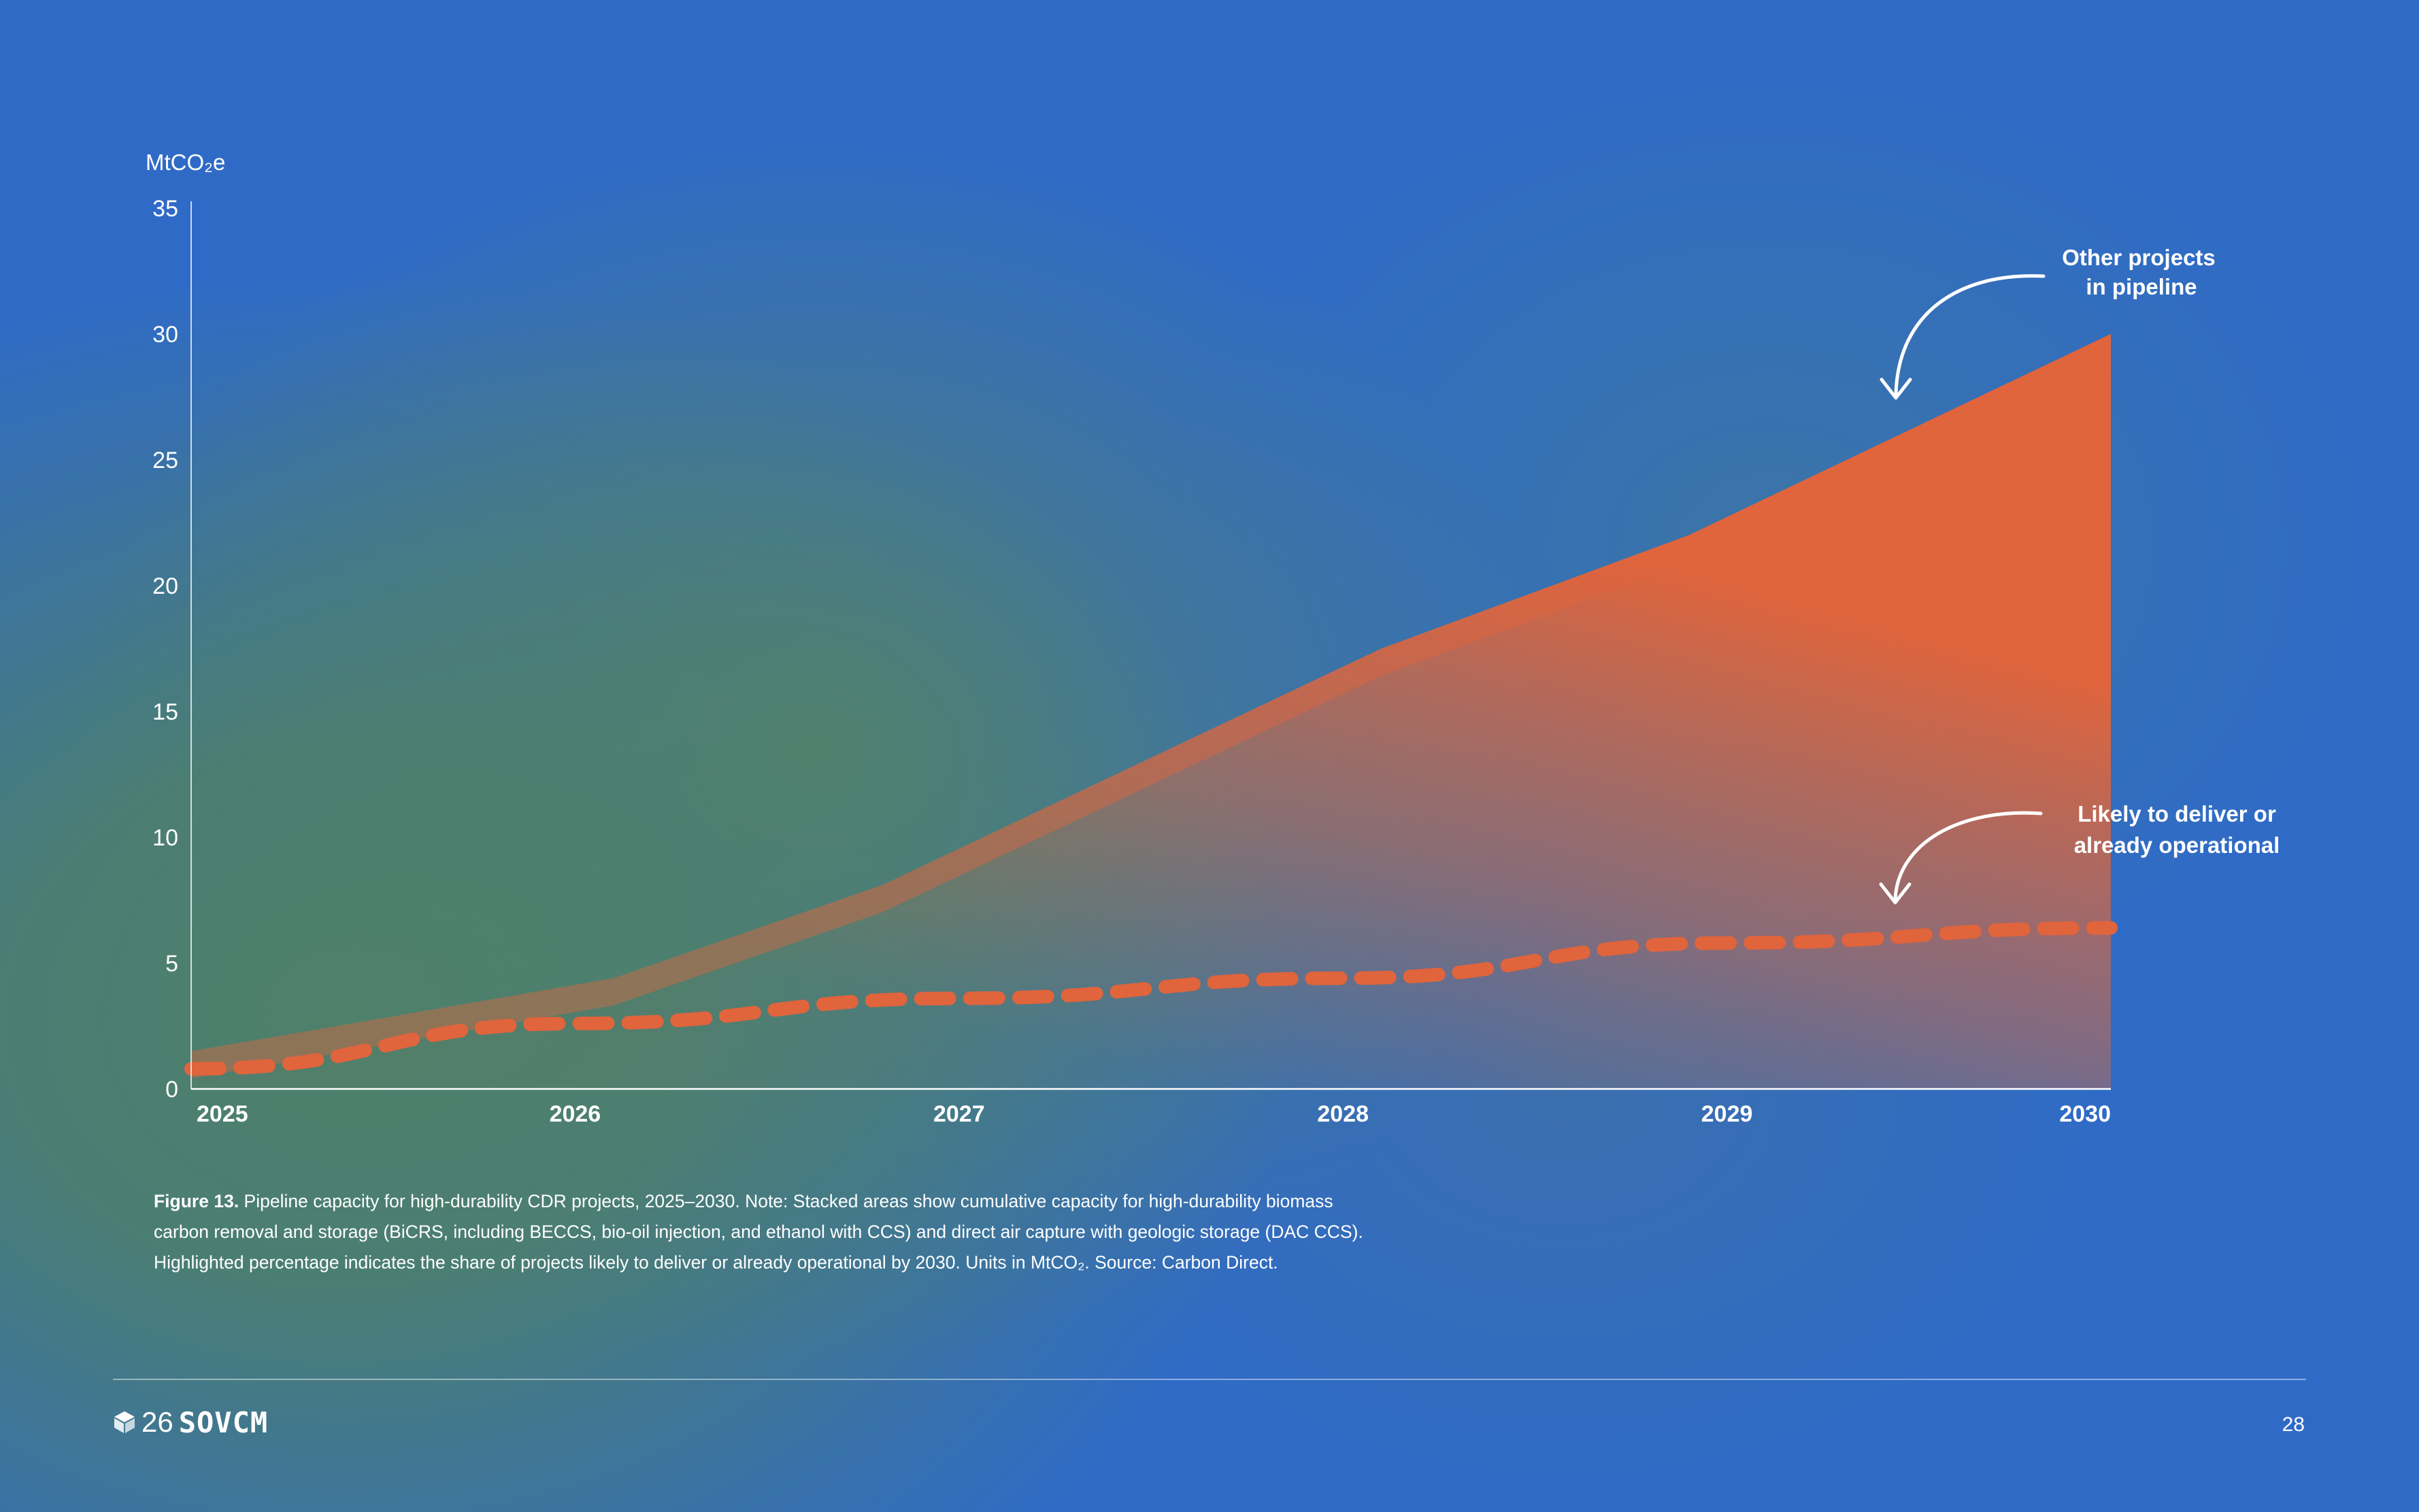 This screenshot has height=1512, width=2419. I want to click on x-tick-label: 2025, so click(222, 1114).